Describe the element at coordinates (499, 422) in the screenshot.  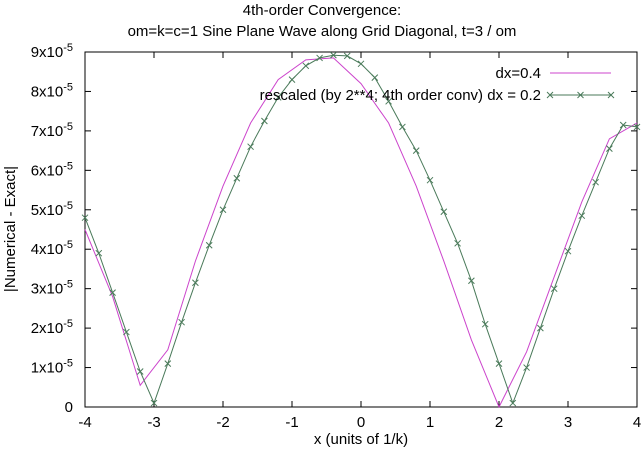
I see `x-tick-label: 2` at that location.